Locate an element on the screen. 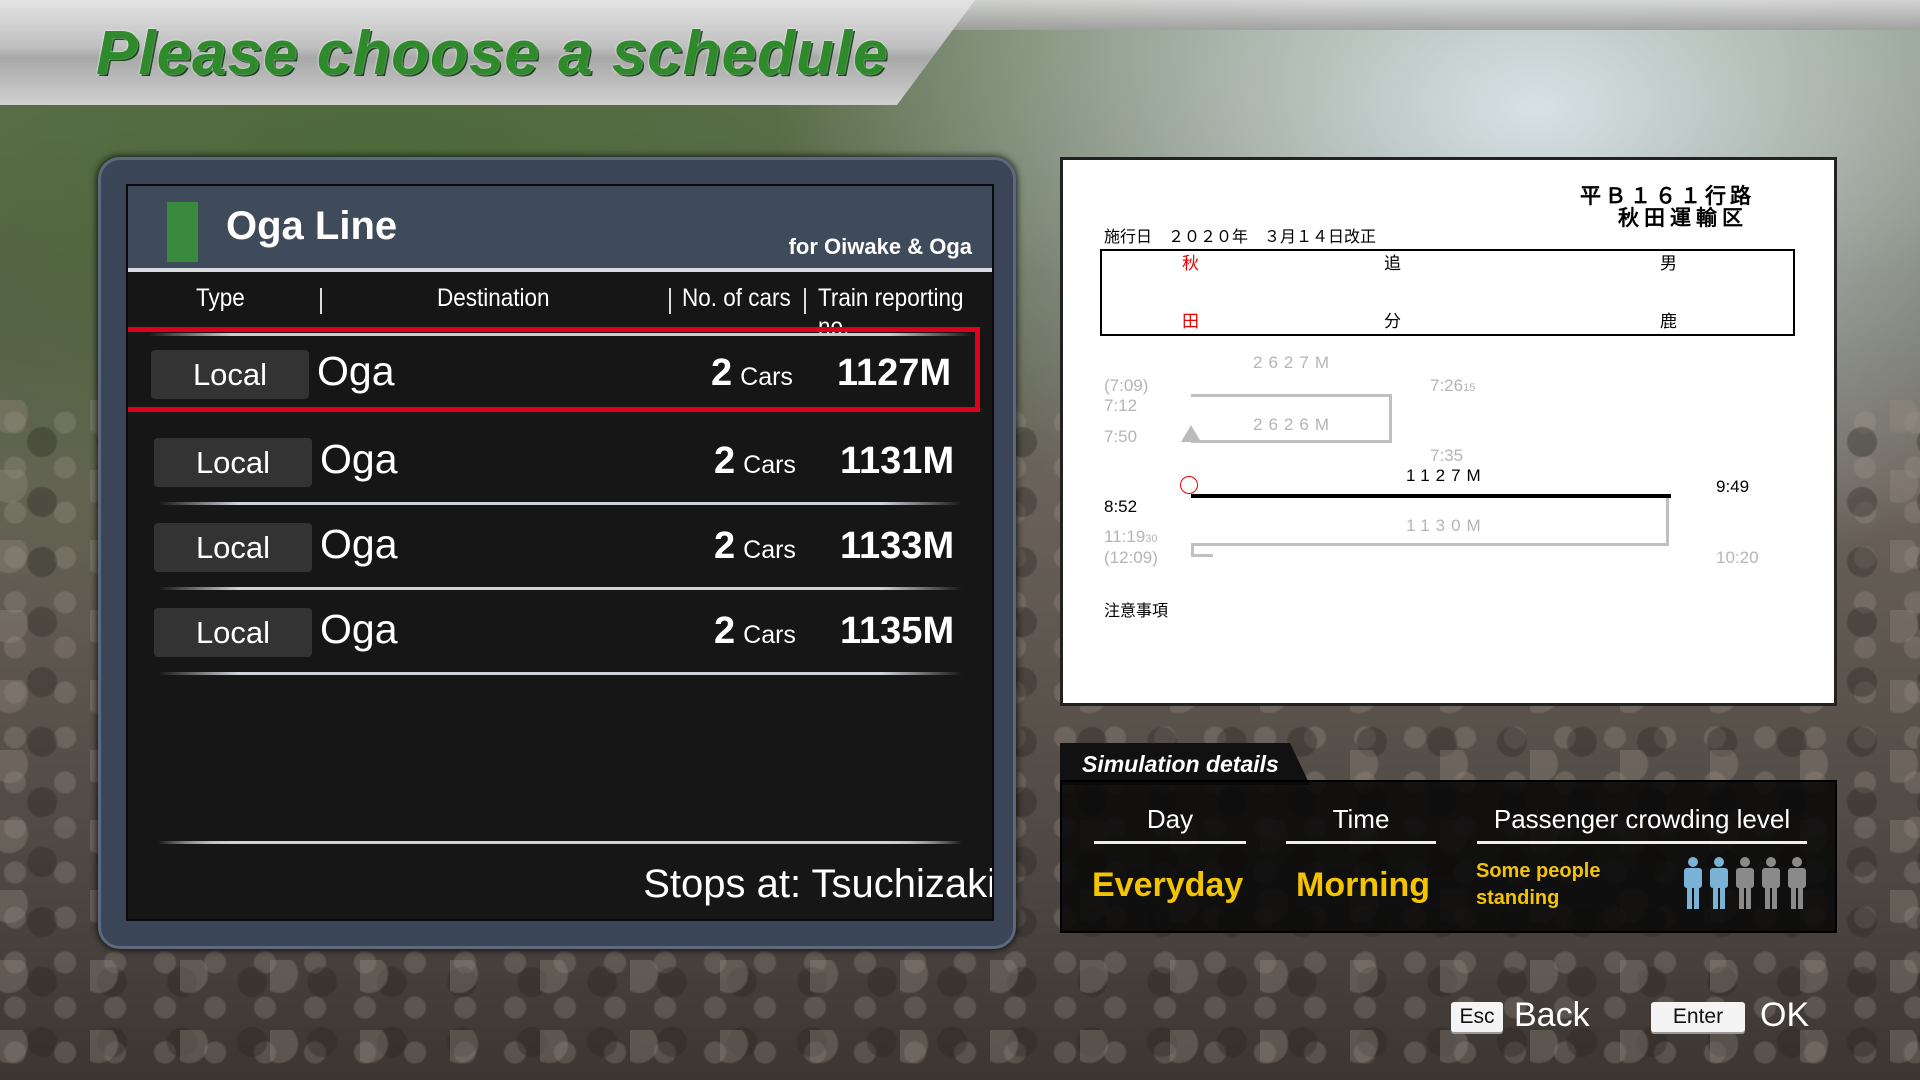 Image resolution: width=1920 pixels, height=1080 pixels. schedule-row: Local Oga 2 Cars 1135M is located at coordinates (560, 632).